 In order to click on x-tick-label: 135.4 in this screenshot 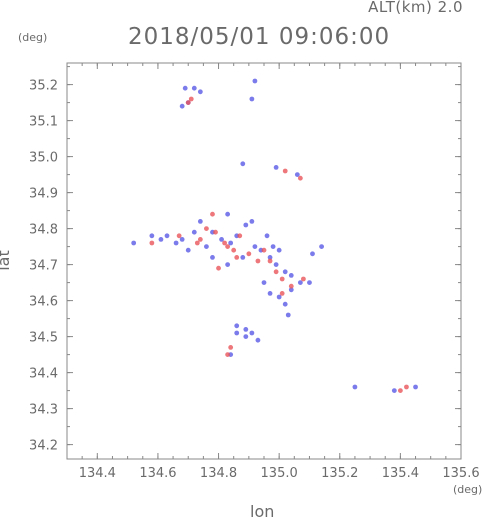, I will do `click(400, 473)`.